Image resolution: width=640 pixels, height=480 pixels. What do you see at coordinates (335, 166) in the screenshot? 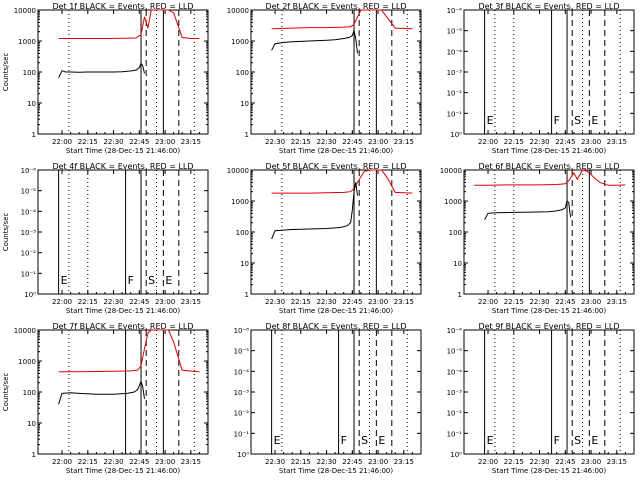
I see `panel-title: Det 5f BLACK = Events, RED = LLD` at bounding box center [335, 166].